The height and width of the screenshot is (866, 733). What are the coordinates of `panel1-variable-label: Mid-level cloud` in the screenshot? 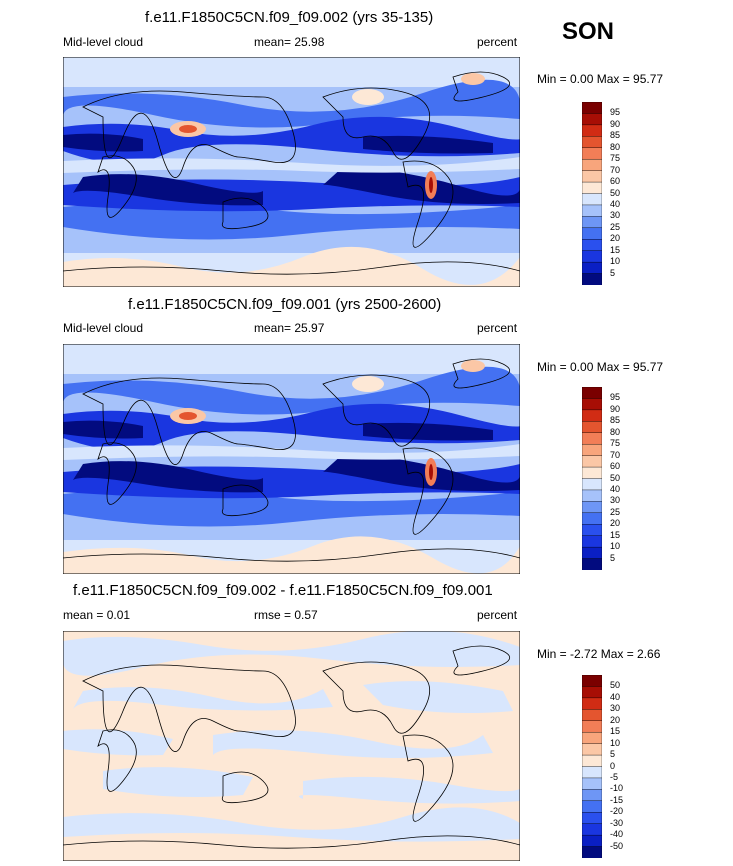 It's located at (103, 42).